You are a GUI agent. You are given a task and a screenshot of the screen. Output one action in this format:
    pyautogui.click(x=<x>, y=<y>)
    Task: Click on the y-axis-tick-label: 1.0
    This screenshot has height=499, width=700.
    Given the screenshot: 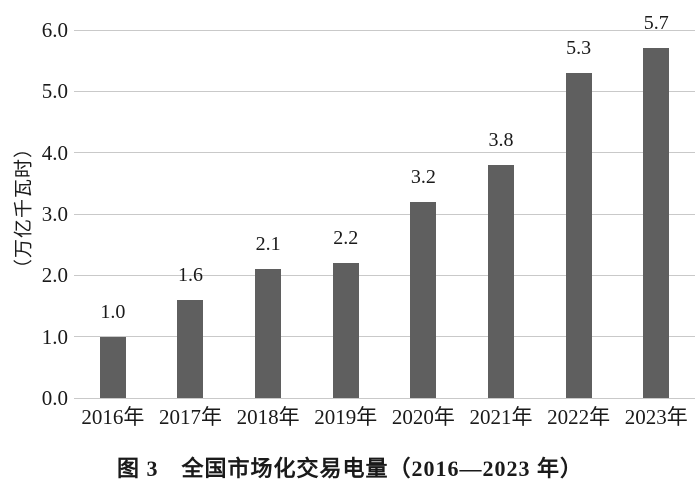 What is the action you would take?
    pyautogui.click(x=54, y=336)
    